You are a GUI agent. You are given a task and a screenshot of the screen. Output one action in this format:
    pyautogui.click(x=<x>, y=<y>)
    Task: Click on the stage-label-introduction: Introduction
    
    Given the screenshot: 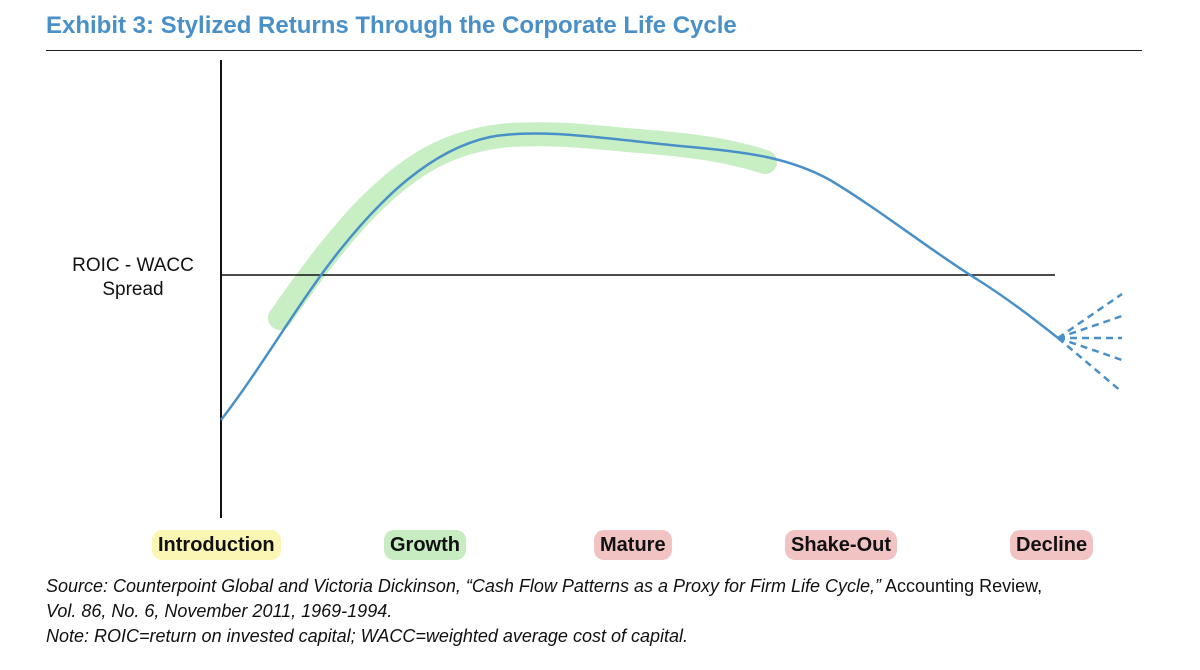 What is the action you would take?
    pyautogui.click(x=216, y=545)
    